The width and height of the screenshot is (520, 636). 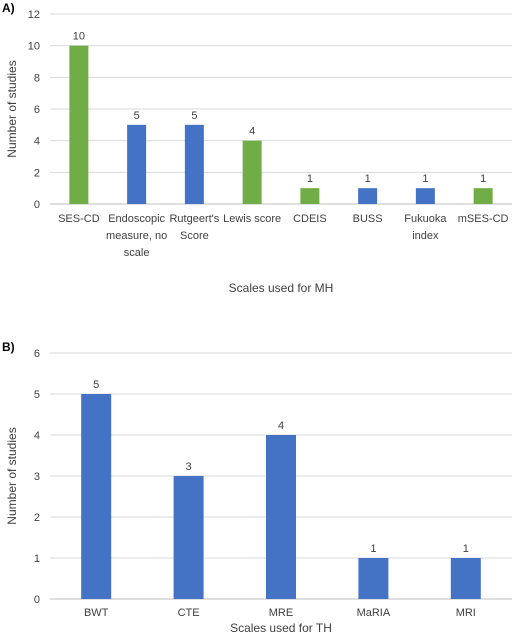 What do you see at coordinates (368, 219) in the screenshot?
I see `x-tick-label: BUSS` at bounding box center [368, 219].